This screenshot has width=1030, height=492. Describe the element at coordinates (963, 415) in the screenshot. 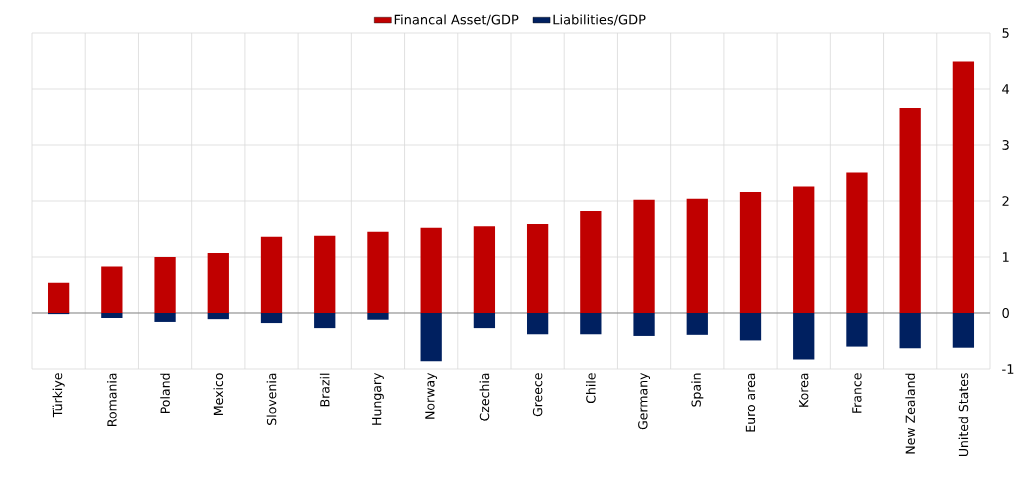

I see `x-tick-label: United States` at that location.